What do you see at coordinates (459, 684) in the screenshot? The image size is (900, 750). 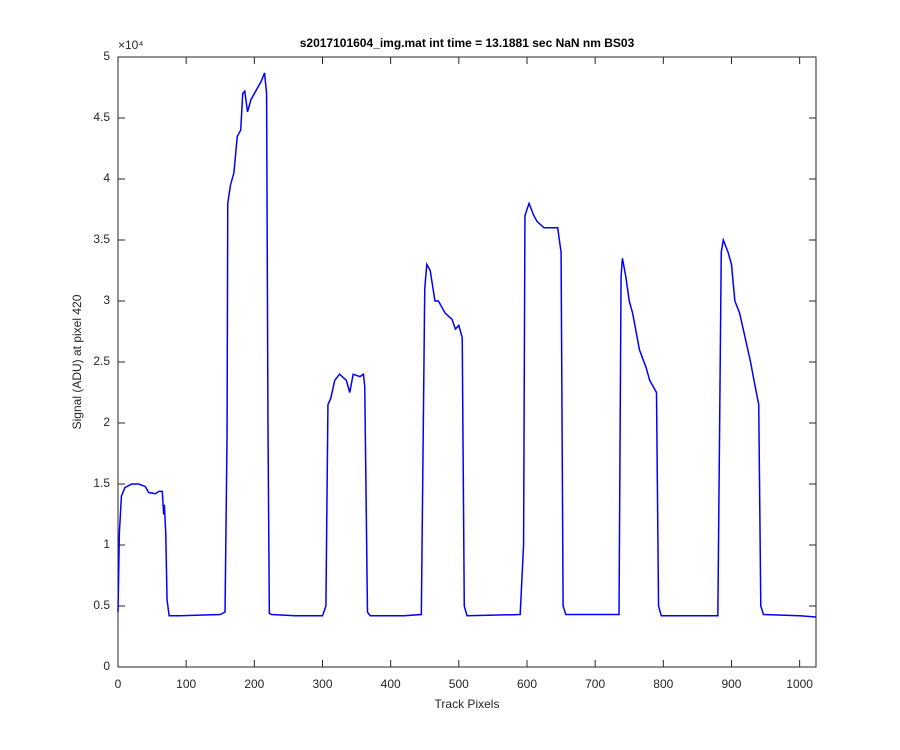 I see `x-tick-label: 500` at bounding box center [459, 684].